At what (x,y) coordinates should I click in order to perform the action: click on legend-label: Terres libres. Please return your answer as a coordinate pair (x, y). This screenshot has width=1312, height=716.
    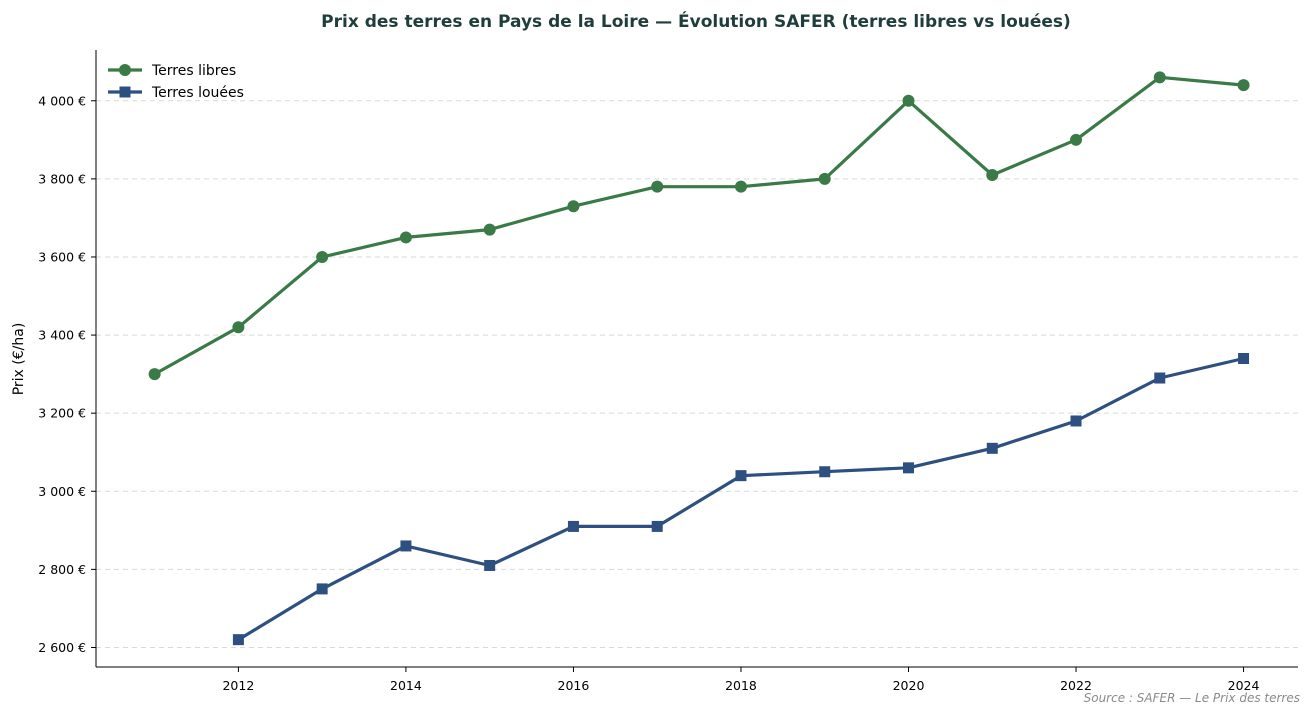
    Looking at the image, I should click on (193, 71).